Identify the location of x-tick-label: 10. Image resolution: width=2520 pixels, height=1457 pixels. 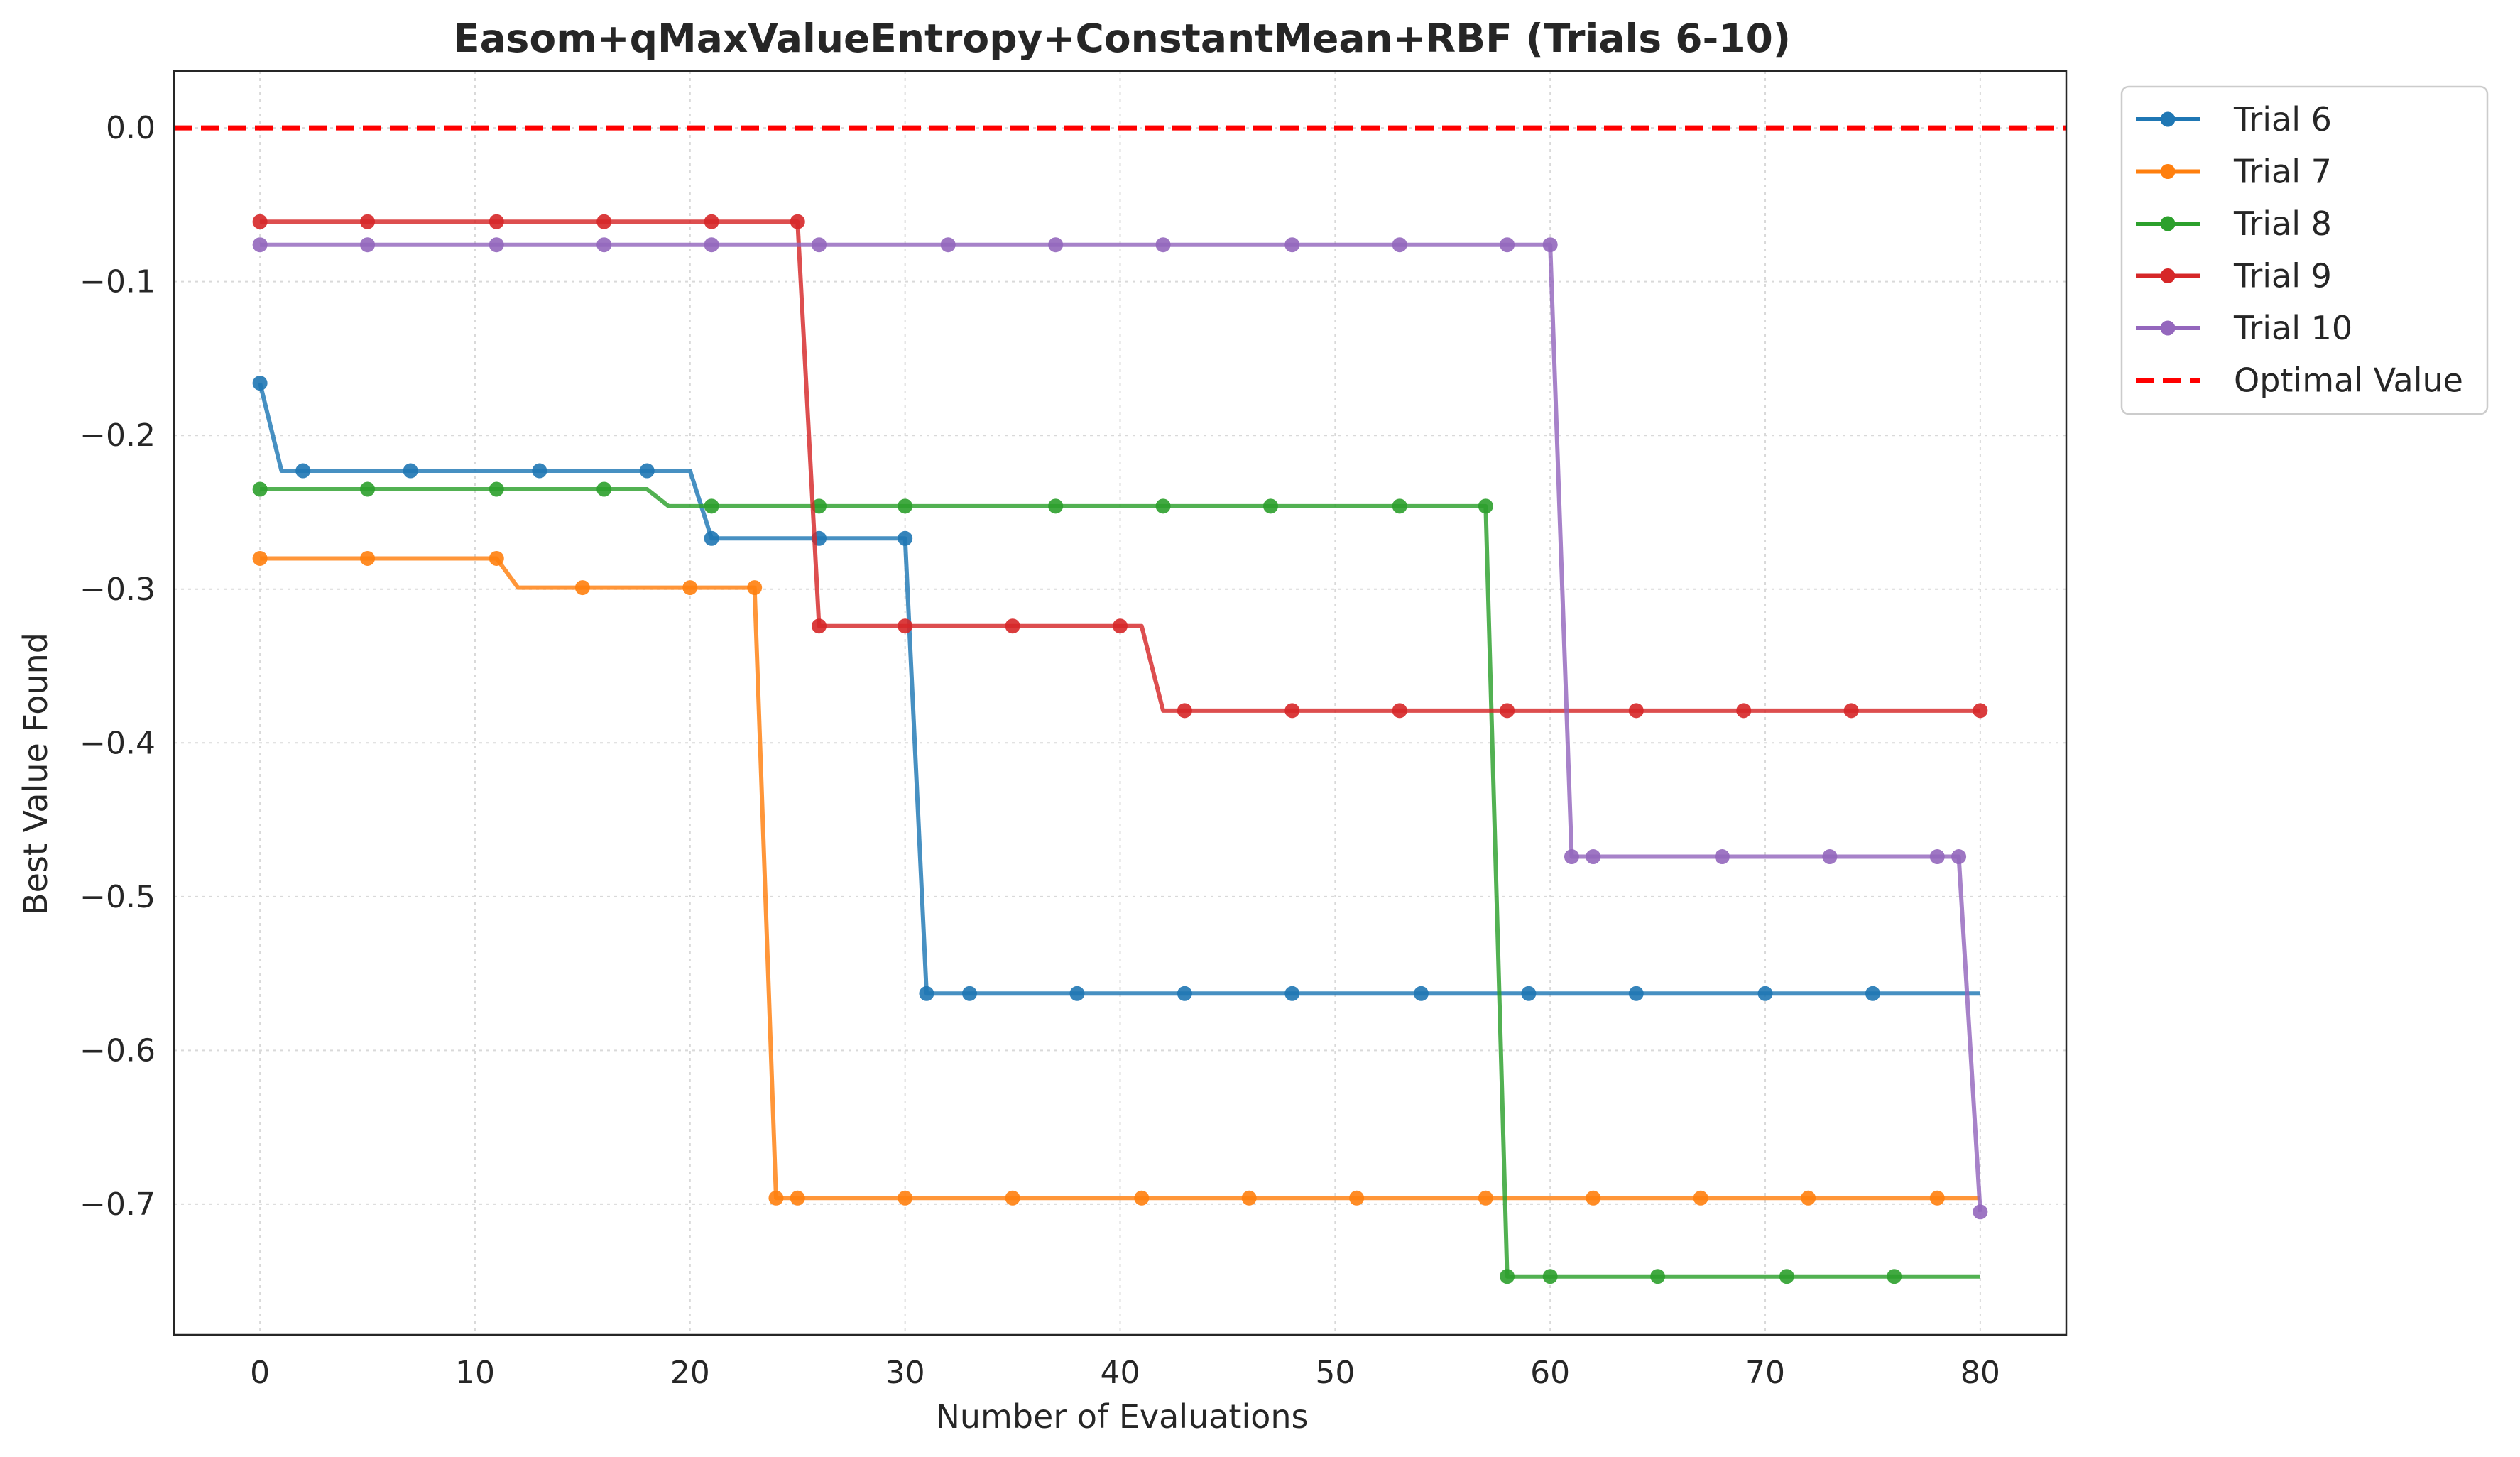
(475, 1373).